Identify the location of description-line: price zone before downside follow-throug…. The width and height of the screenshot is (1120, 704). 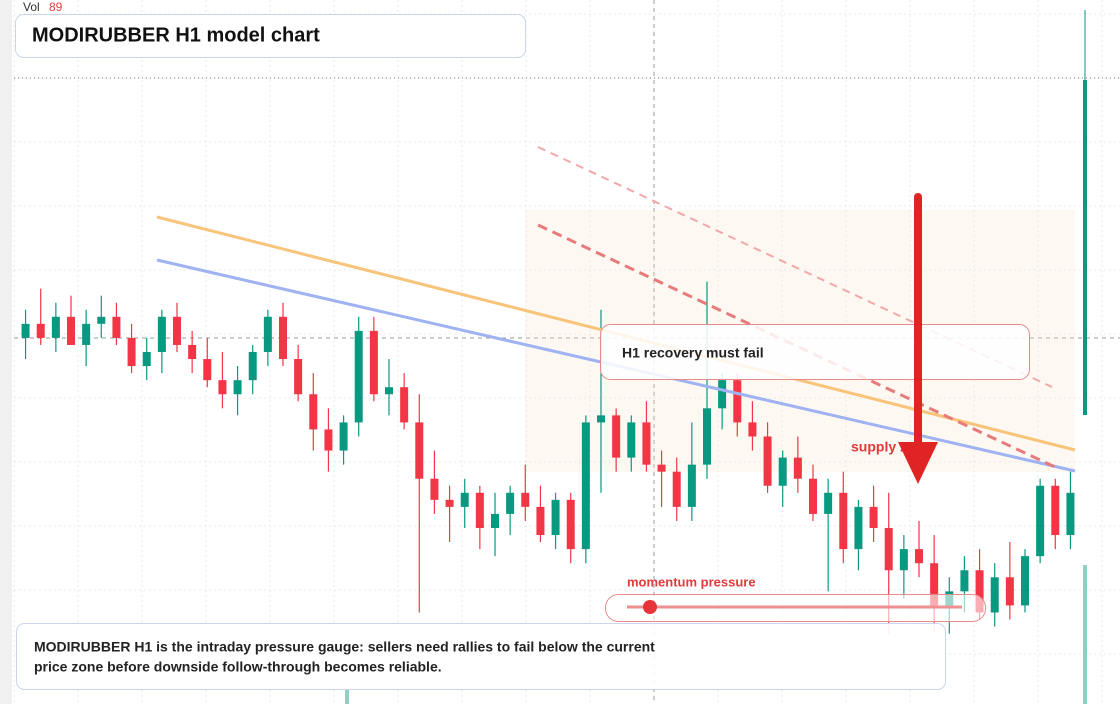
(238, 667).